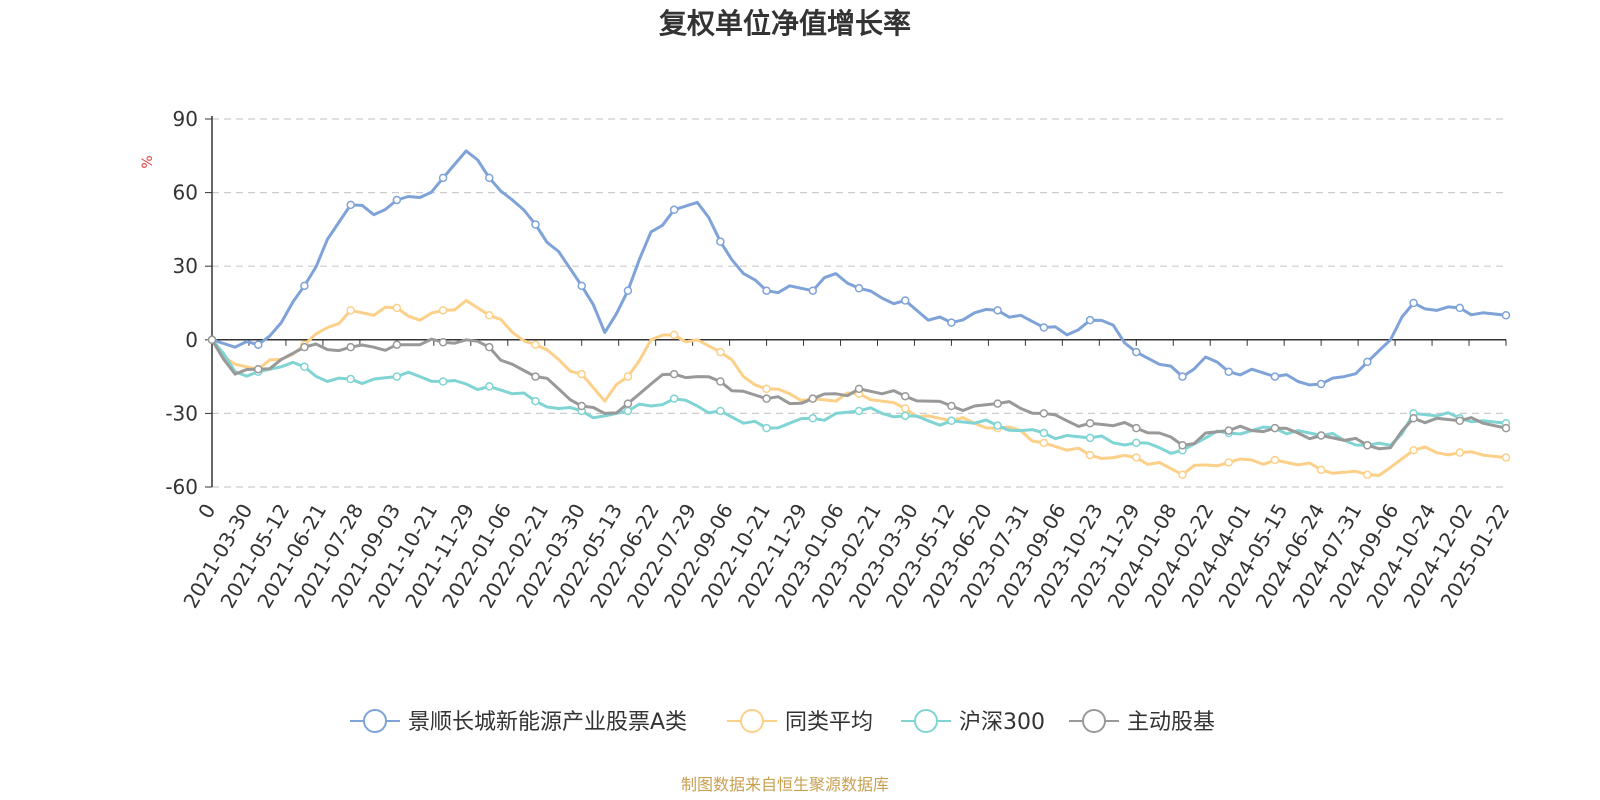 Image resolution: width=1600 pixels, height=800 pixels. I want to click on legend: 景顺长城新能源产业股票A类 同类平均 沪深300 主动股基, so click(782, 722).